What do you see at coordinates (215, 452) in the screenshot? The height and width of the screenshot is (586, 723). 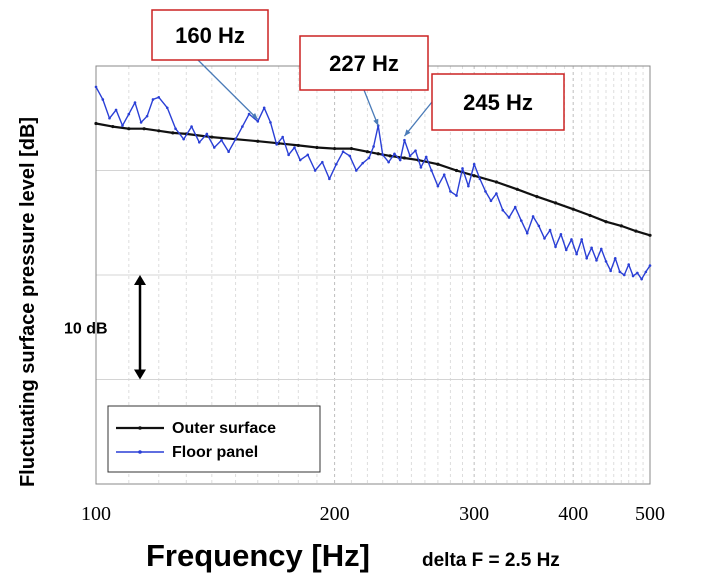 I see `legend-label: Floor panel` at bounding box center [215, 452].